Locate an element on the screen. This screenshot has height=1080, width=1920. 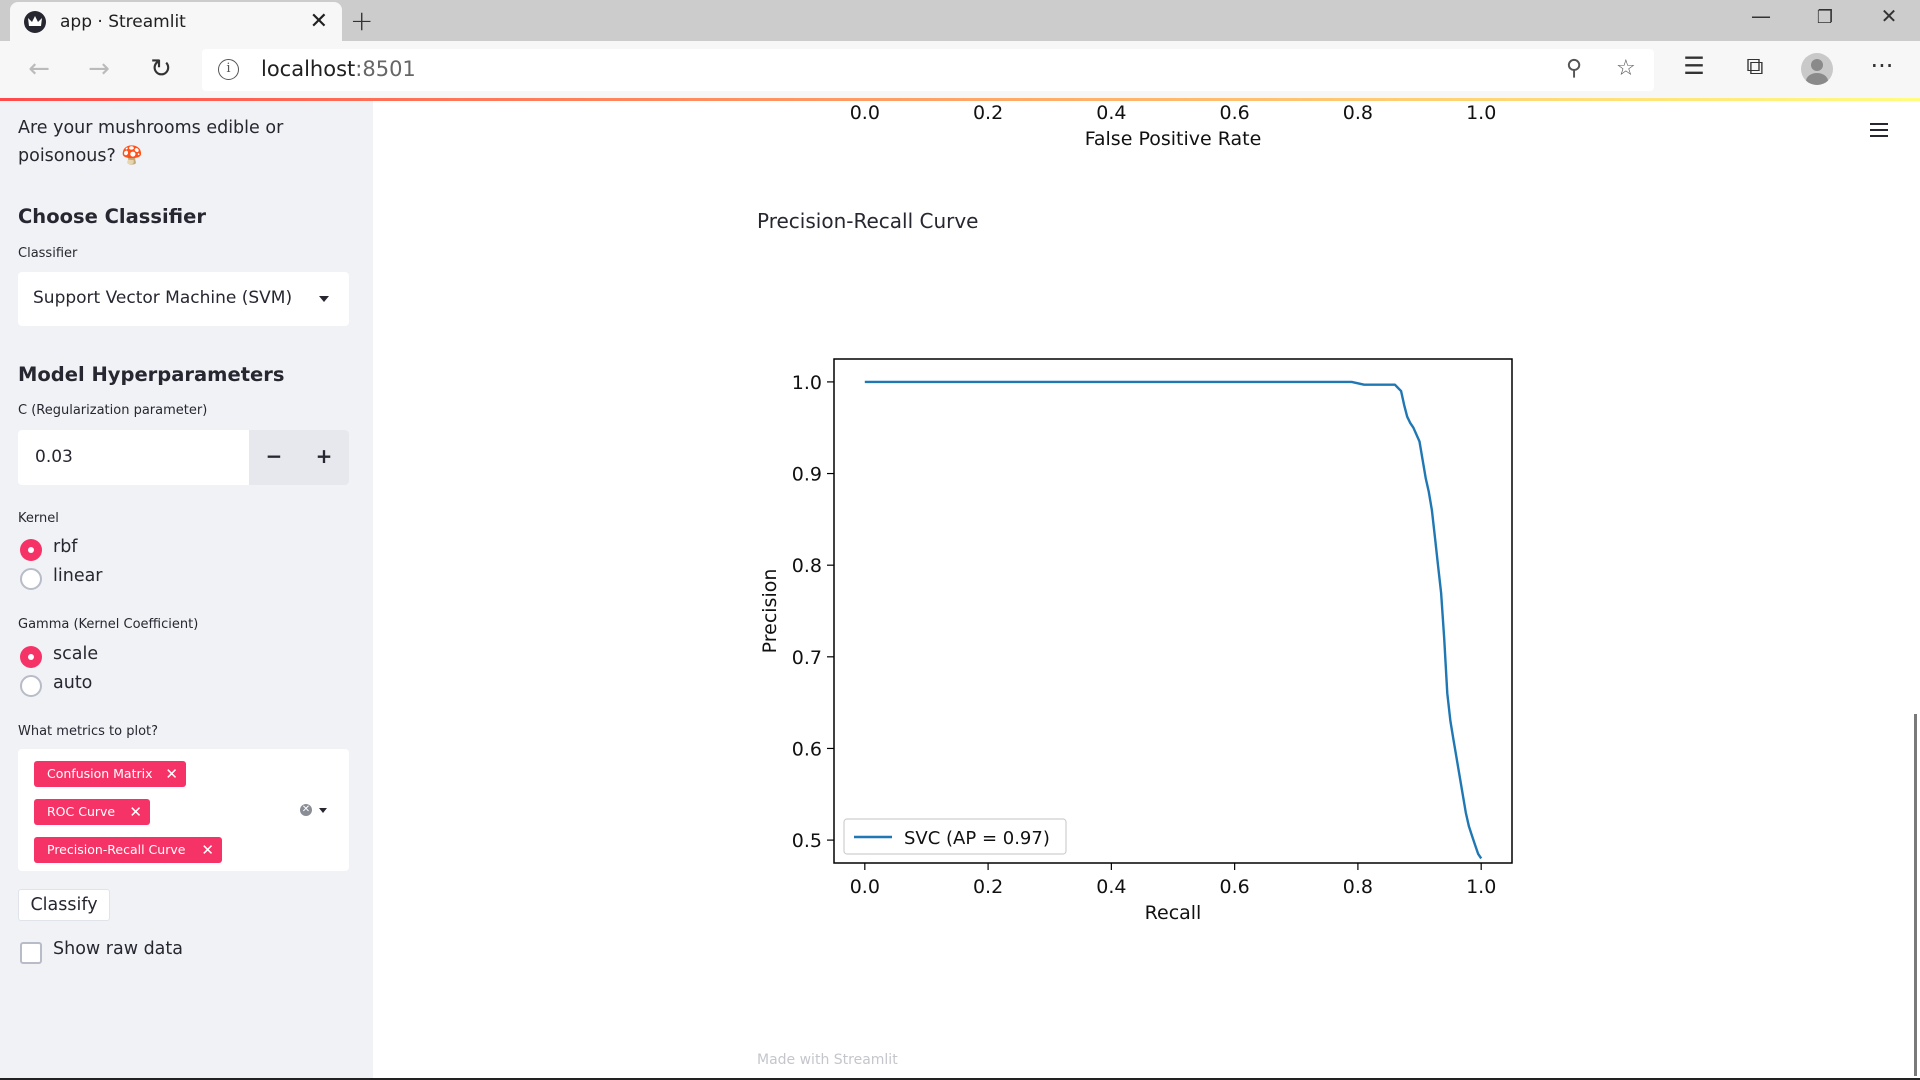
legend: SVC (AP = 0.97) is located at coordinates (955, 836).